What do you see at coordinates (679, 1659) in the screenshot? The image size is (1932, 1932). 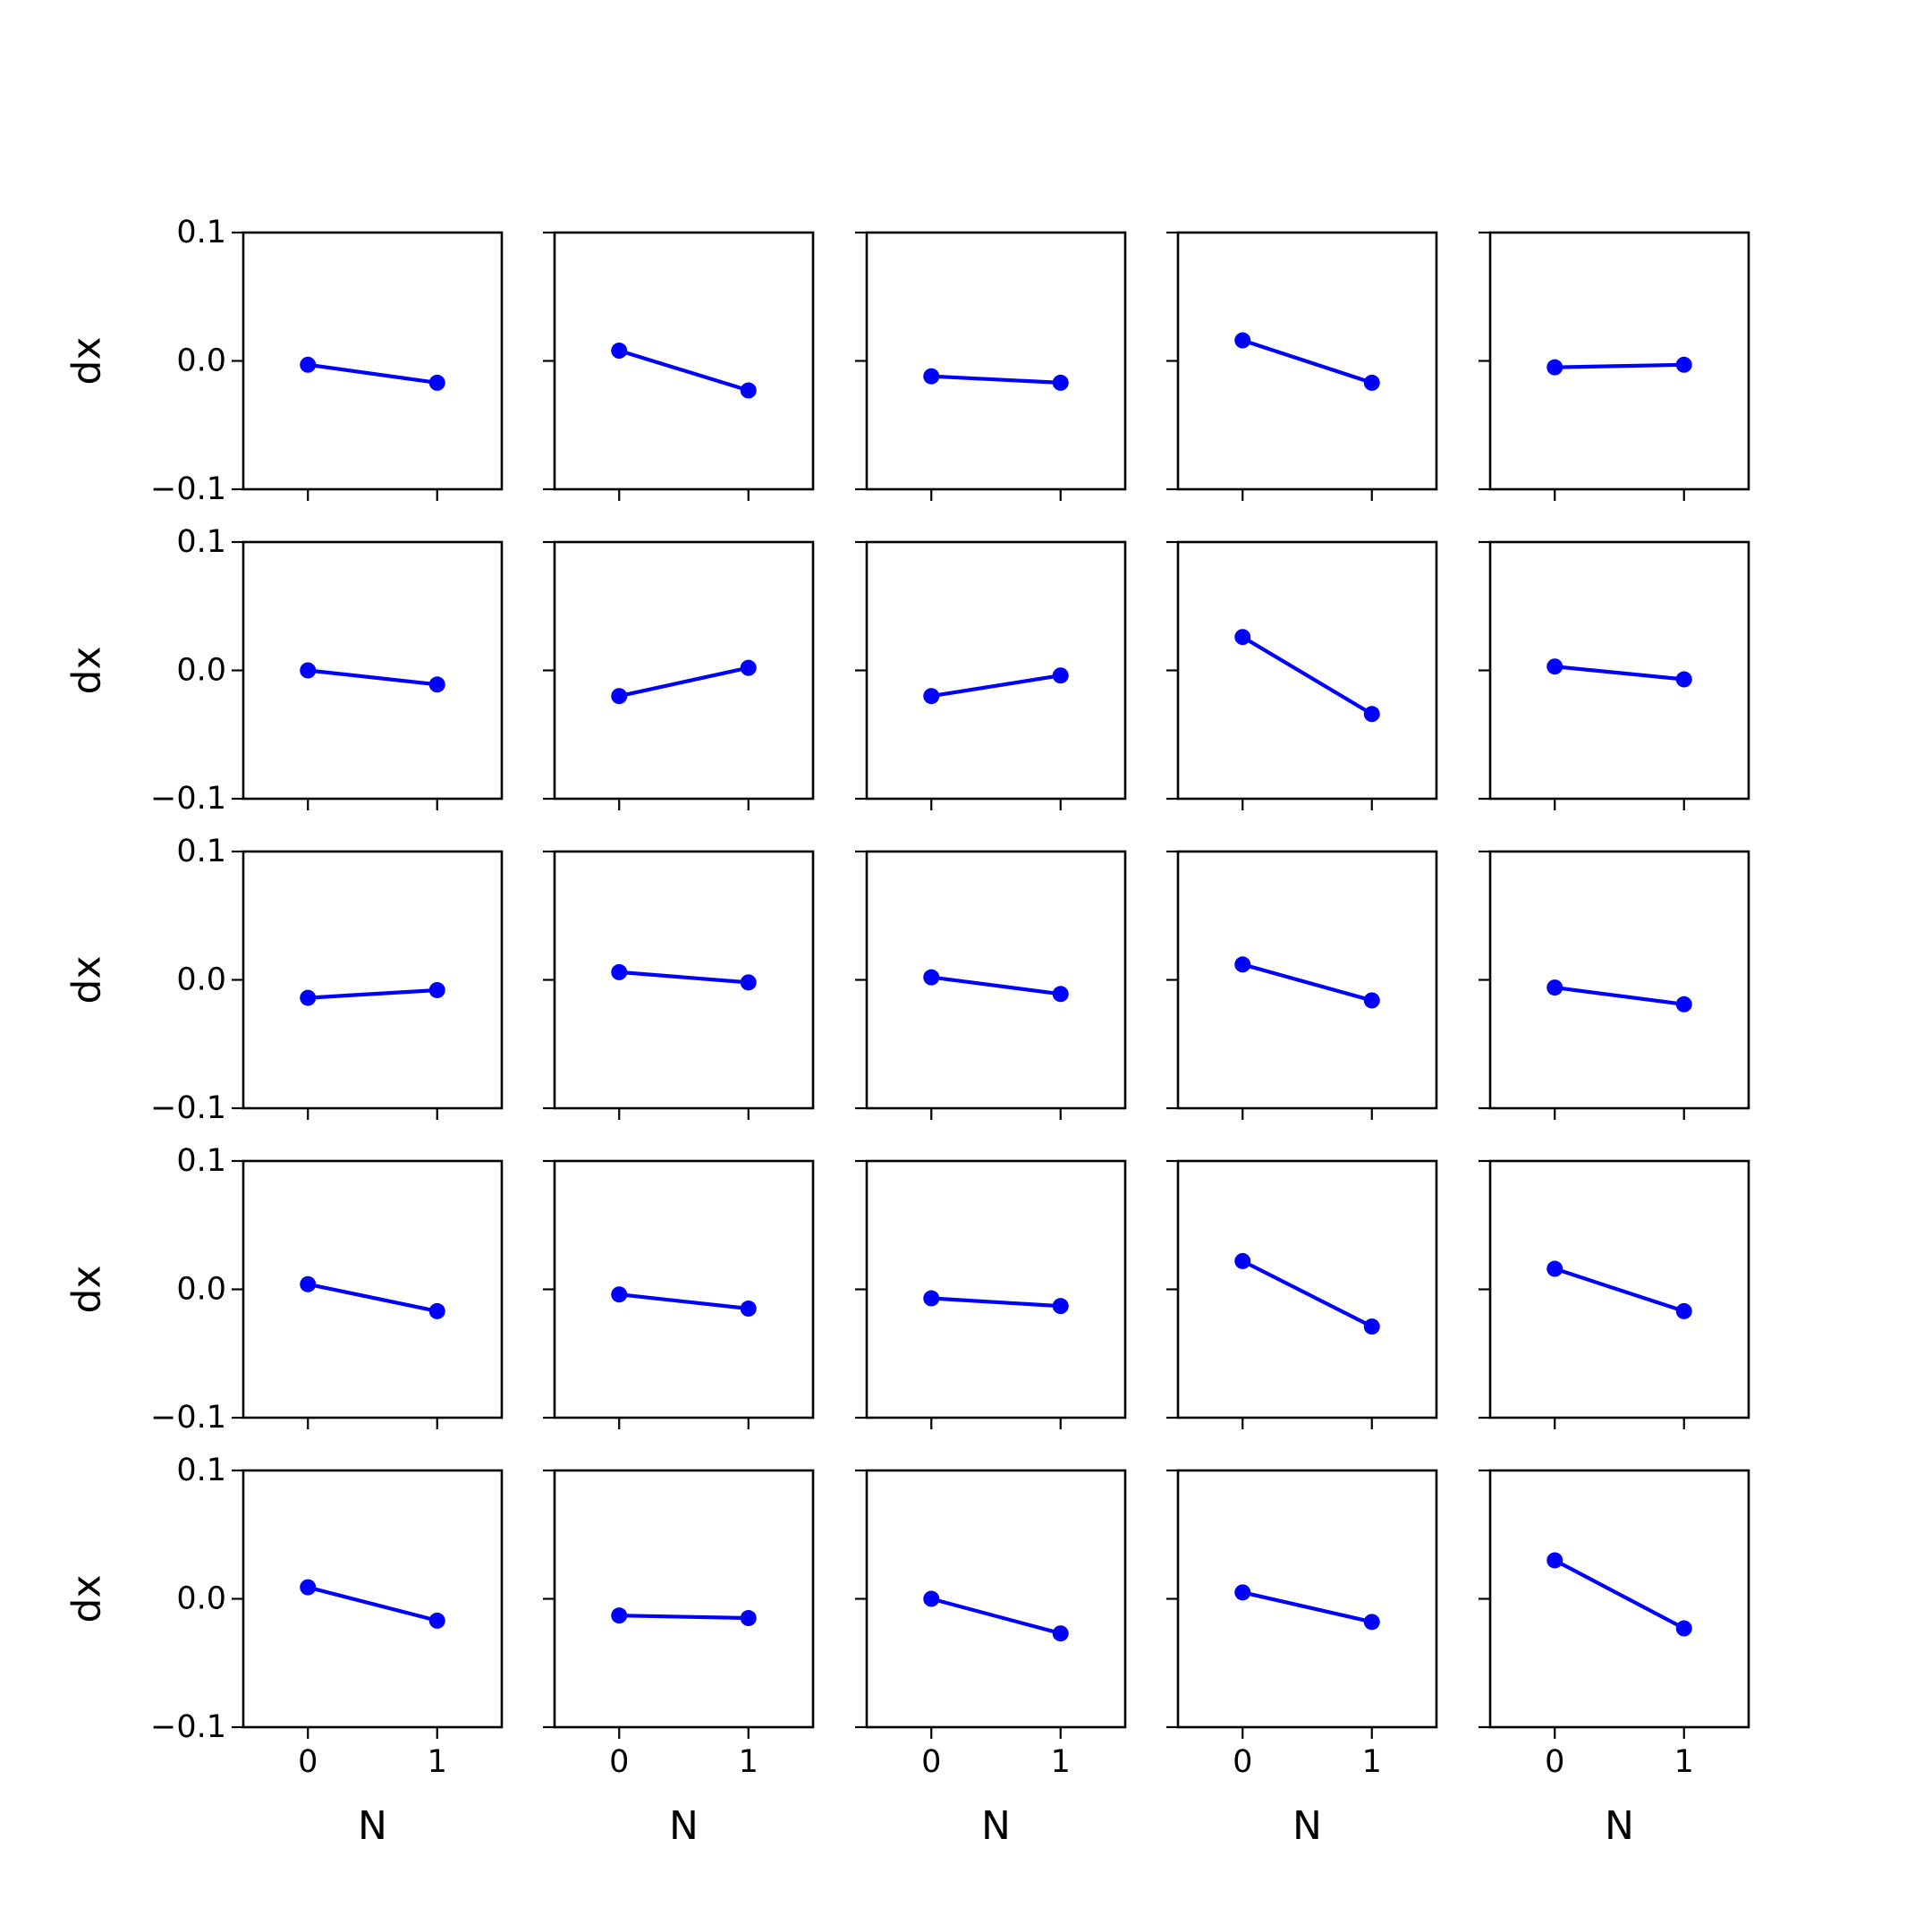 I see `subplot-r5-c2: 0 1 N` at bounding box center [679, 1659].